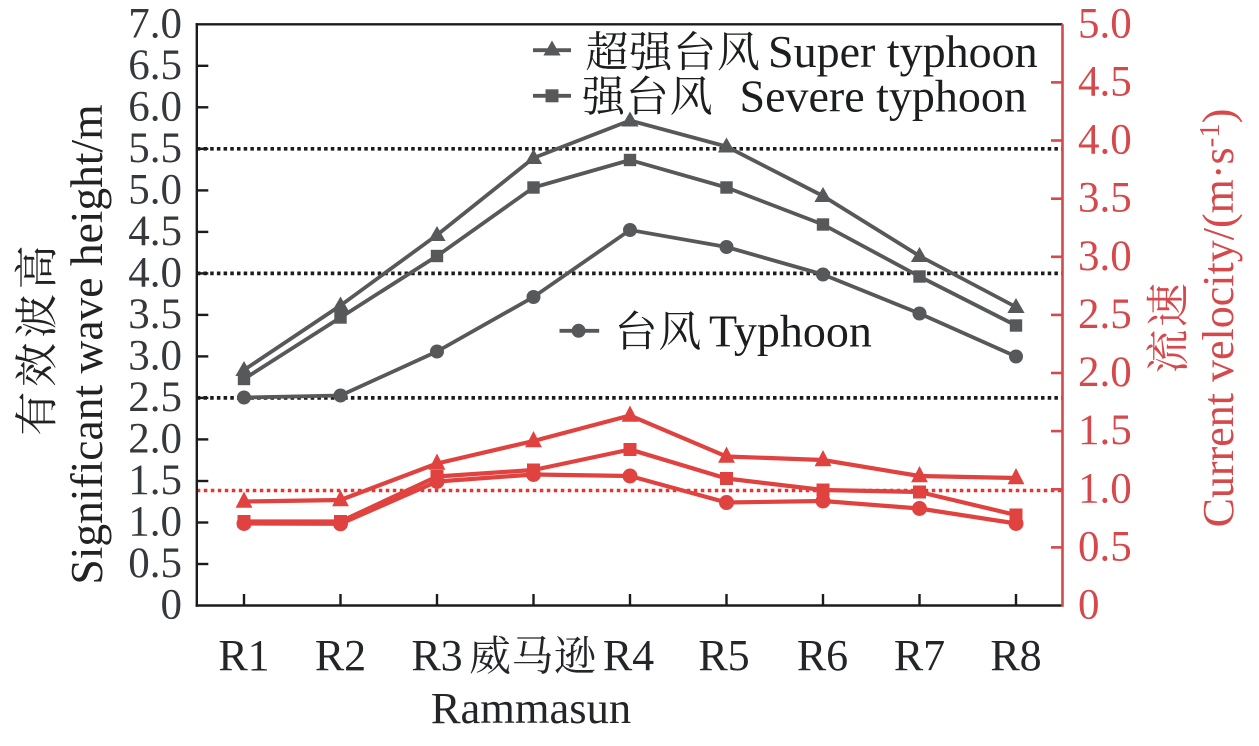 This screenshot has width=1259, height=746. I want to click on svg-text: Rammasun, so click(531, 708).